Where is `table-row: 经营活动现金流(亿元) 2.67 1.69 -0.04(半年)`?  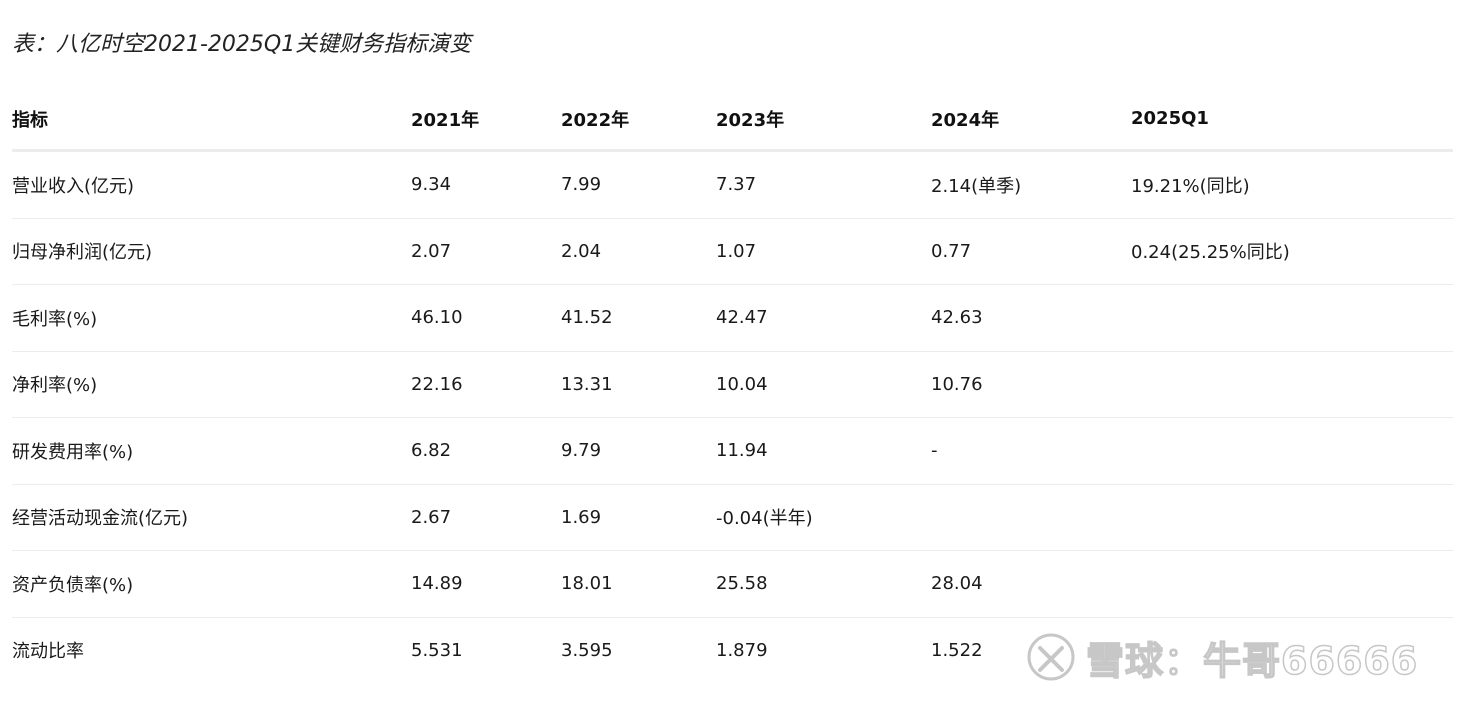
table-row: 经营活动现金流(亿元) 2.67 1.69 -0.04(半年) is located at coordinates (732, 517).